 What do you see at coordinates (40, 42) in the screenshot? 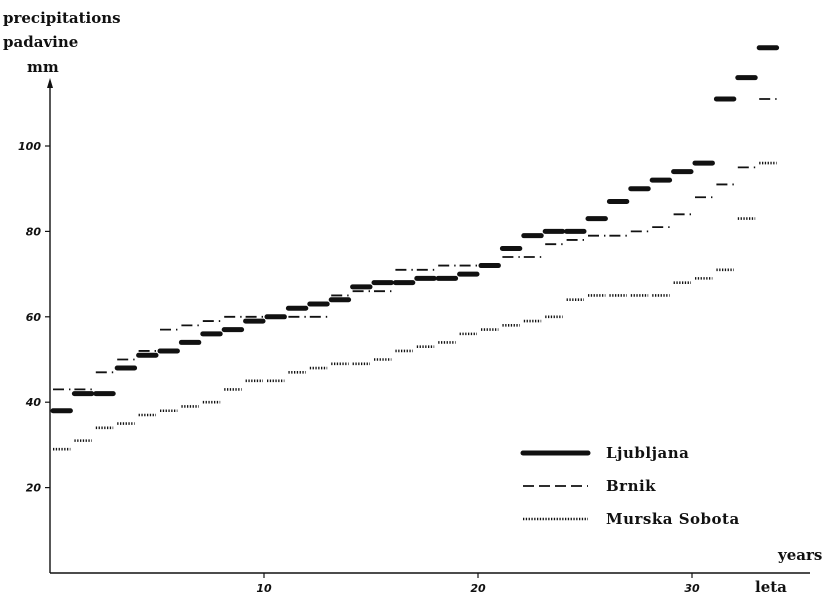
I see `y-axis-title-line-2: padavine` at bounding box center [40, 42].